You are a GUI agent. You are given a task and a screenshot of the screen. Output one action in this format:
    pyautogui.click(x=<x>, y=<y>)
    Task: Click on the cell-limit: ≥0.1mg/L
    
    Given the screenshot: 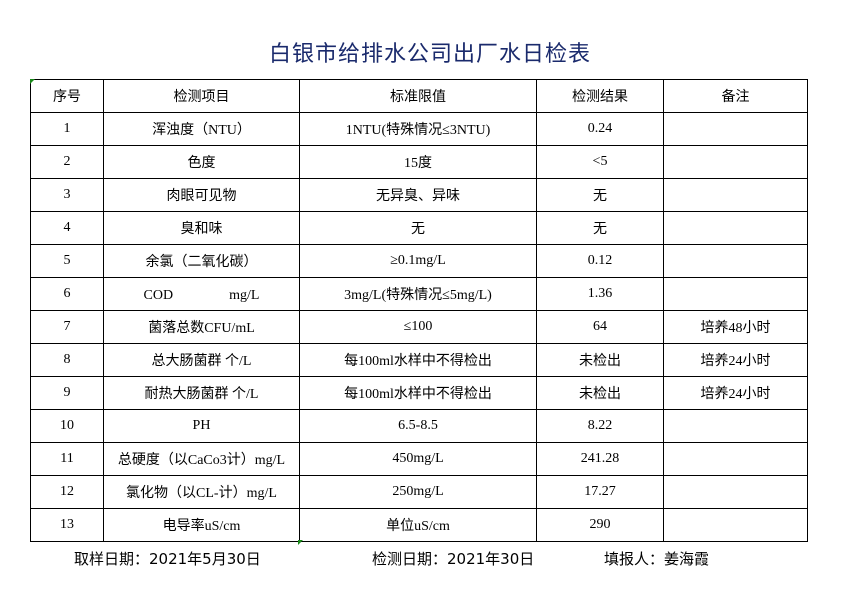 What is the action you would take?
    pyautogui.click(x=418, y=261)
    